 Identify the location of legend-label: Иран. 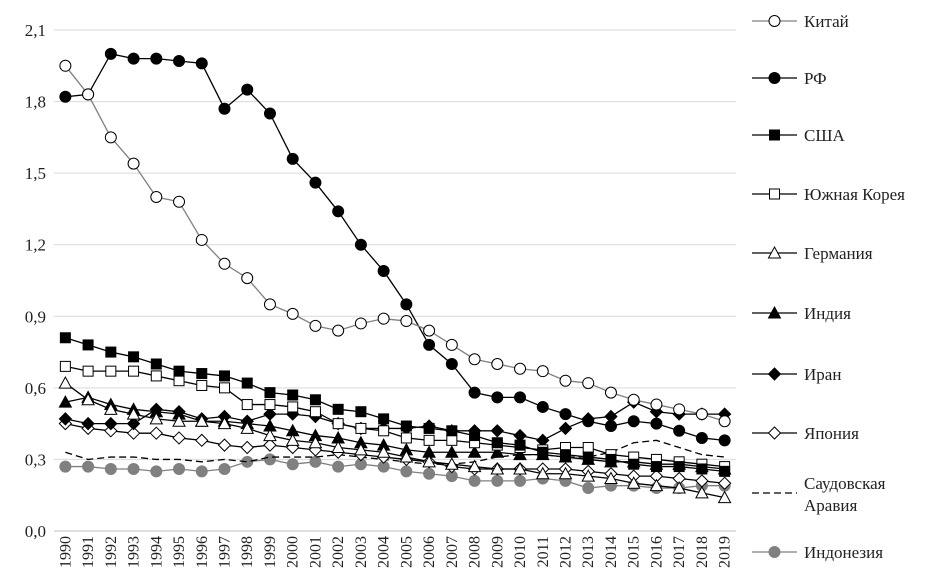
(822, 374).